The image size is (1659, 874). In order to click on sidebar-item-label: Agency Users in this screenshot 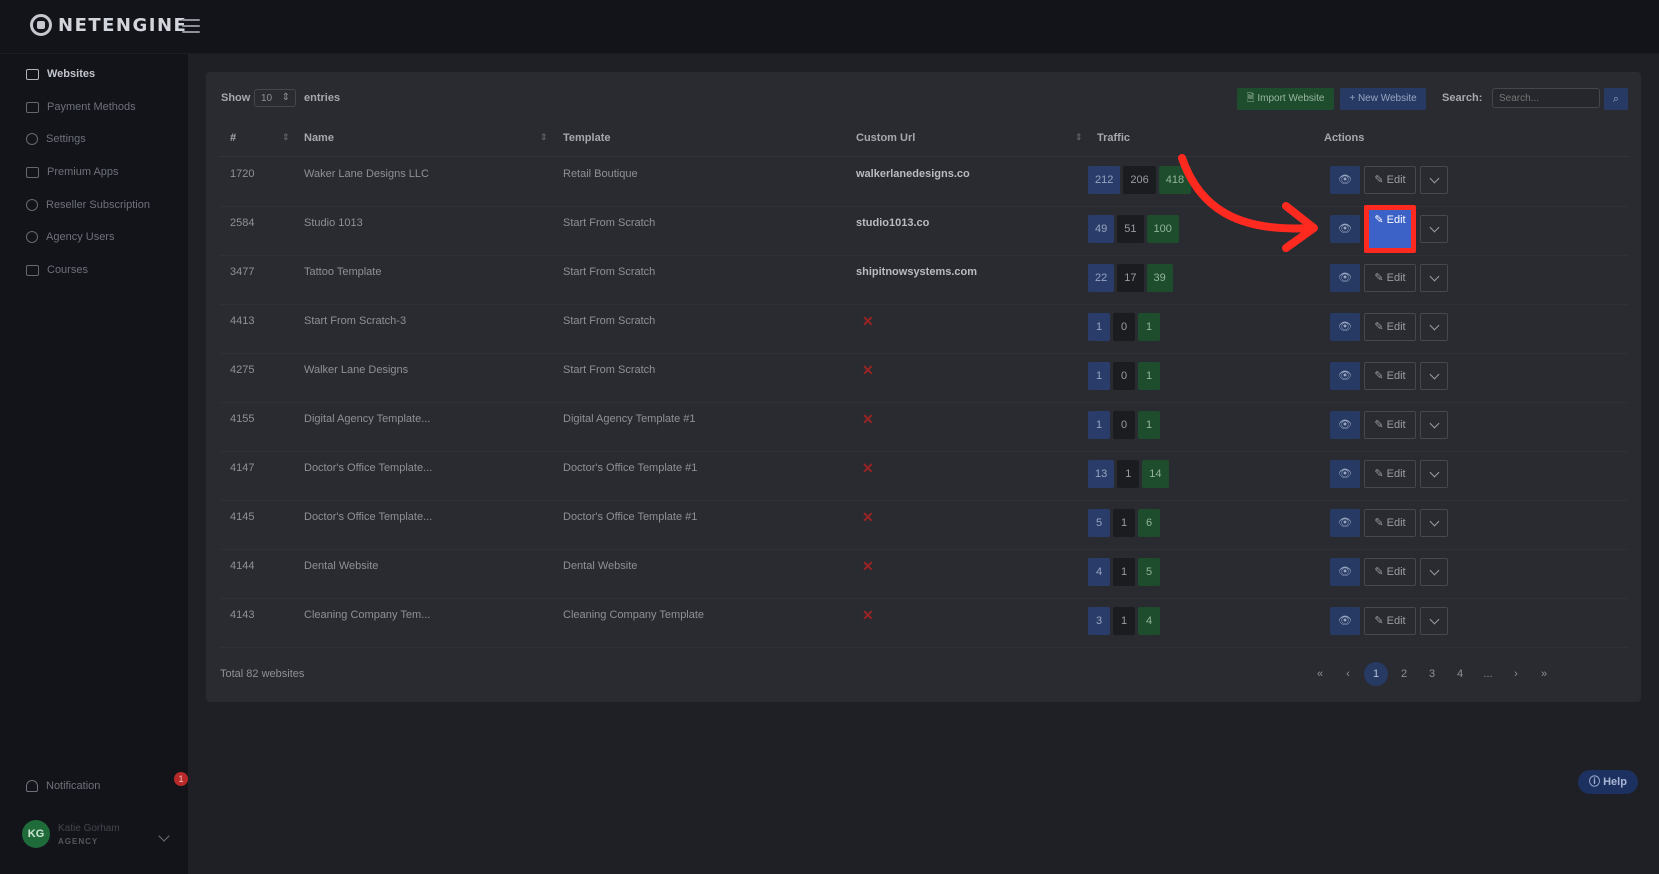, I will do `click(80, 237)`.